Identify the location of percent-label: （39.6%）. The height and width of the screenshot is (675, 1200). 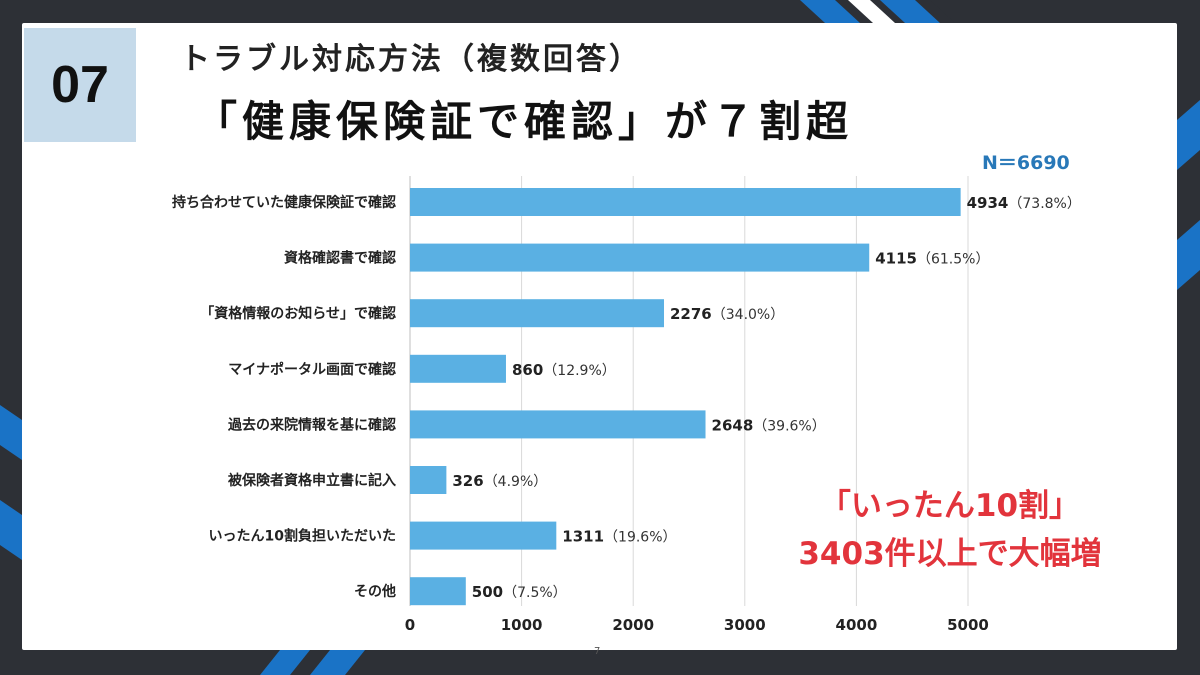
(789, 426).